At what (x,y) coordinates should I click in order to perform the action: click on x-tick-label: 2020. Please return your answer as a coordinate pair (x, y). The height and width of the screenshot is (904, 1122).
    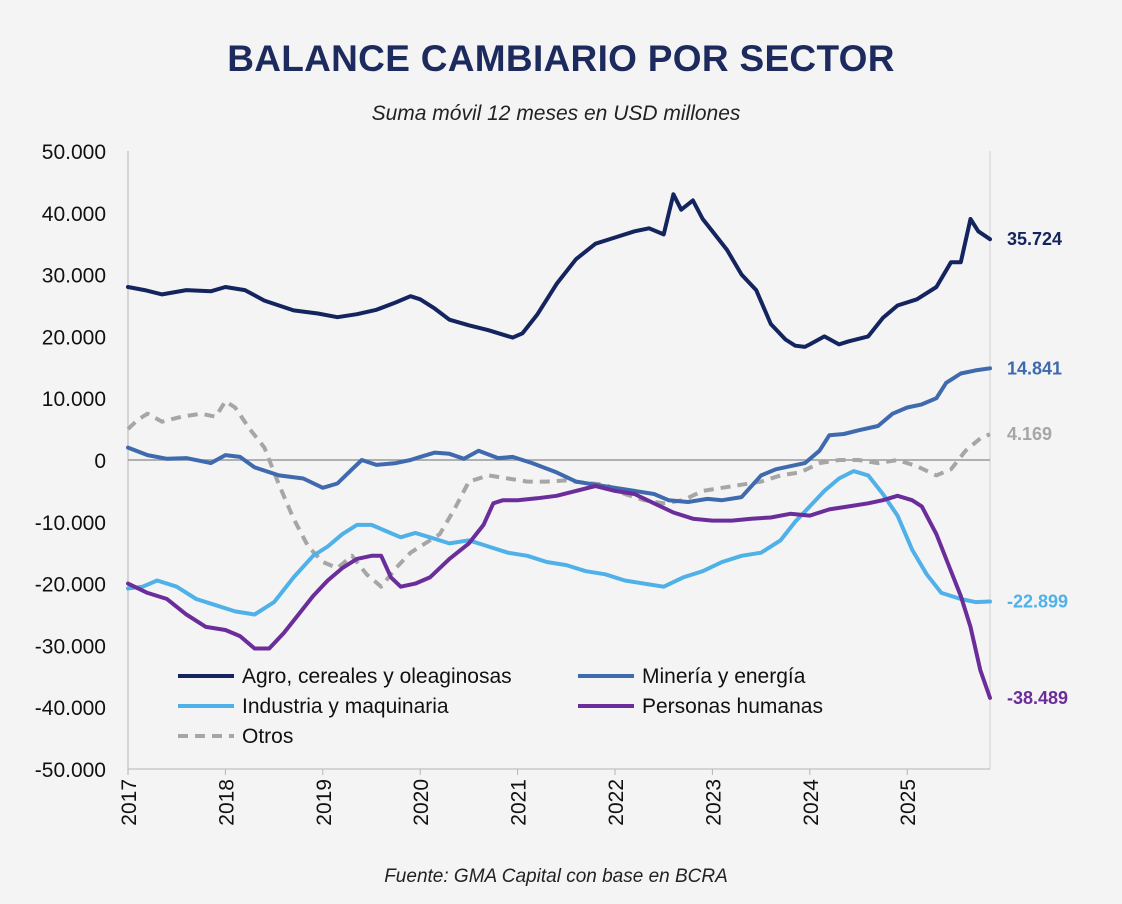
    Looking at the image, I should click on (421, 802).